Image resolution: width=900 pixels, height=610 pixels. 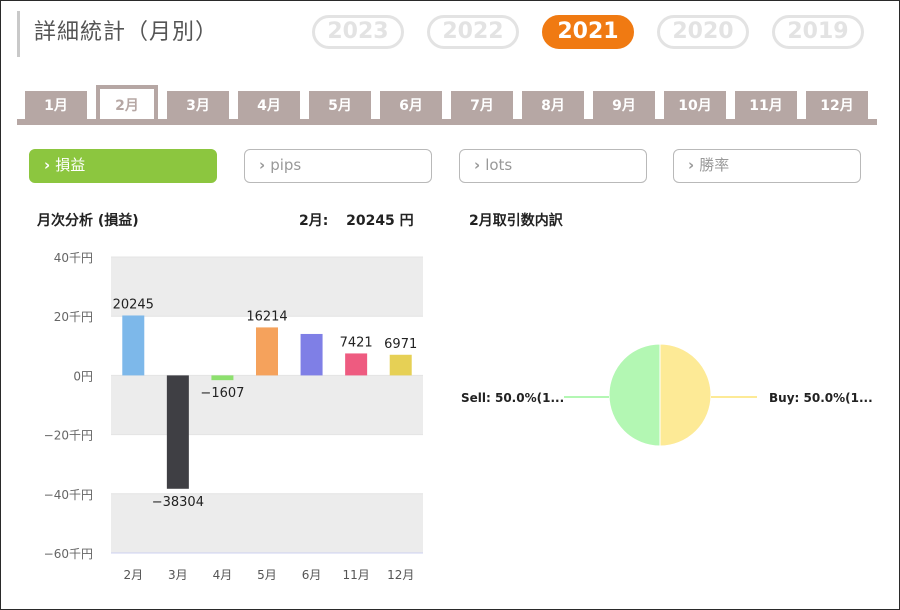 I want to click on metric-button-1: › pips, so click(x=338, y=166).